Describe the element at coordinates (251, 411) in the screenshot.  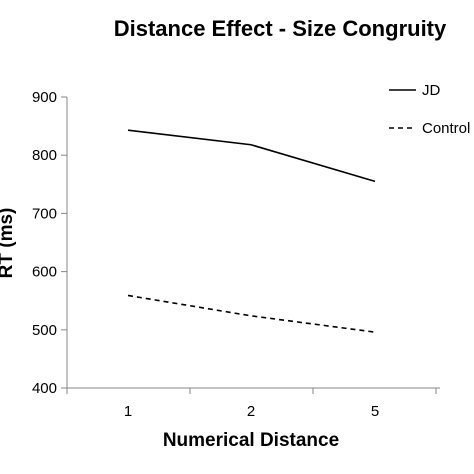
I see `x-tick-label: 2` at that location.